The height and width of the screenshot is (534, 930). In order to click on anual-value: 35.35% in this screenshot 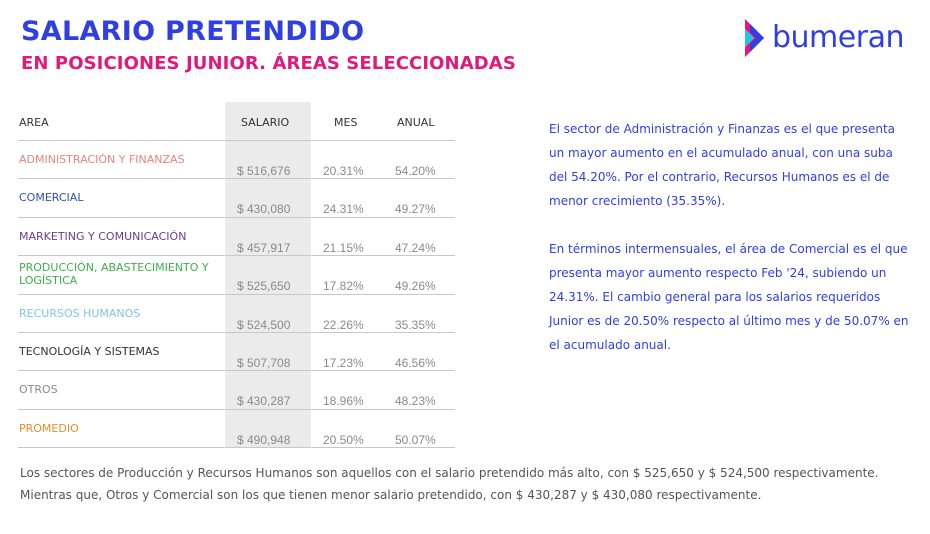, I will do `click(415, 324)`.